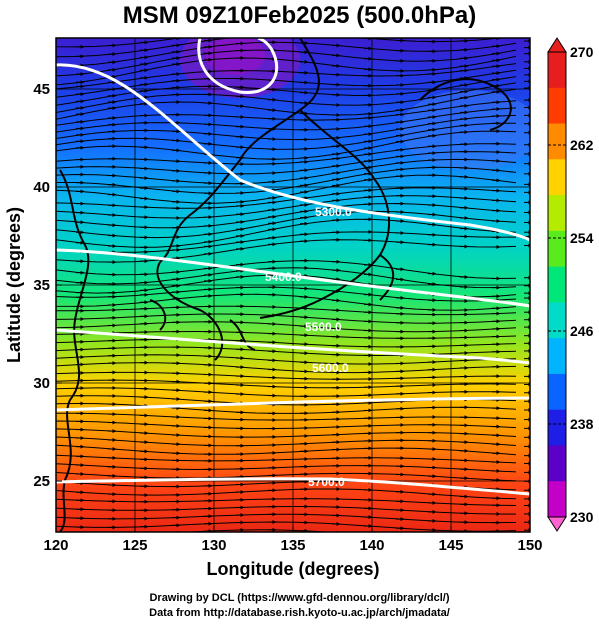  Describe the element at coordinates (292, 569) in the screenshot. I see `x-axis-label: Longitude (degrees)` at that location.